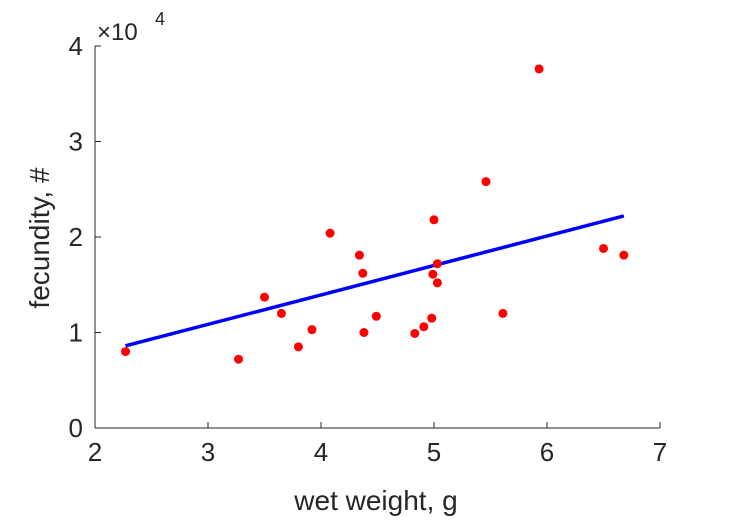  Describe the element at coordinates (95, 452) in the screenshot. I see `x-tick-label: 2` at that location.